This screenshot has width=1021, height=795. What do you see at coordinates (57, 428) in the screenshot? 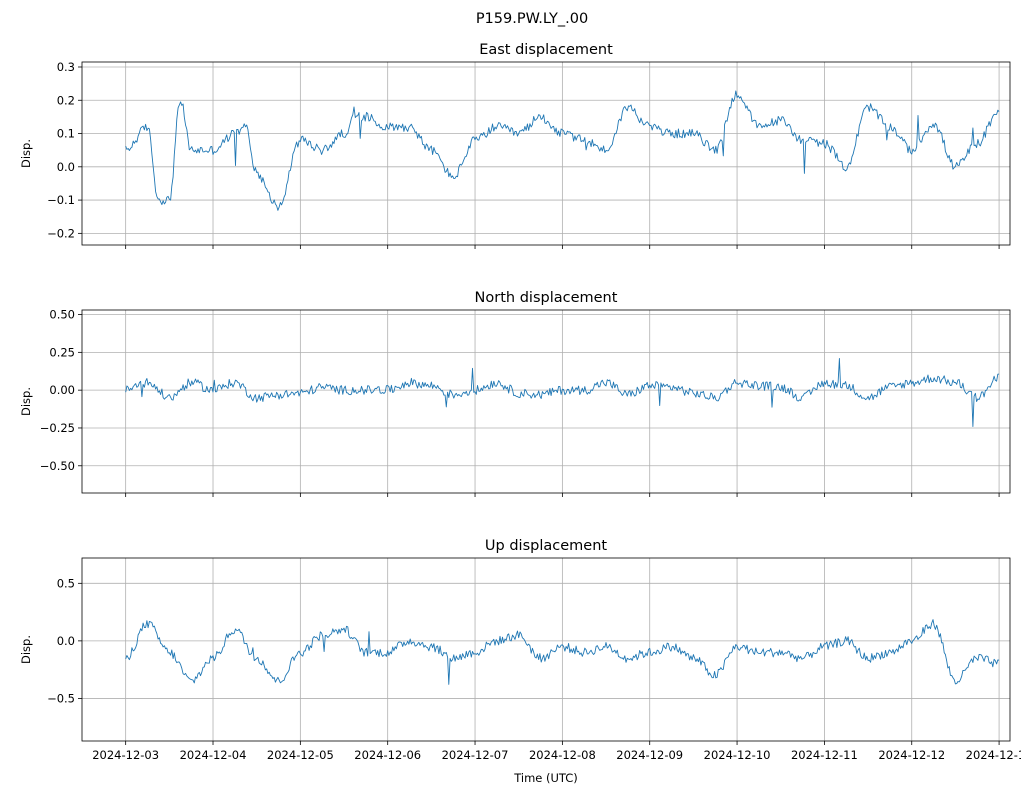
I see `y-tick-label: −0.25` at bounding box center [57, 428].